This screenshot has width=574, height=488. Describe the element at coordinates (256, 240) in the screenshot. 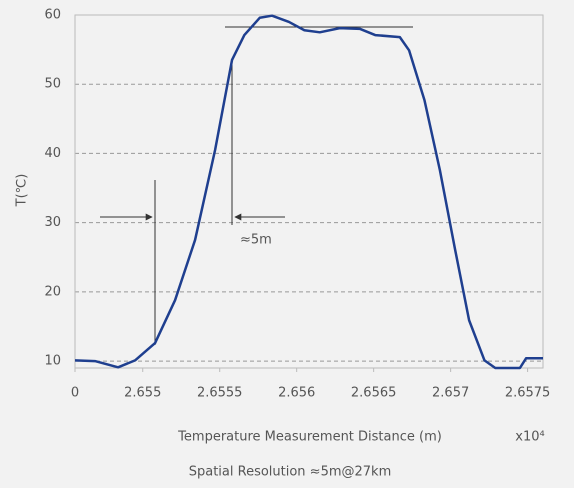

I see `annotation: ≈5m` at that location.